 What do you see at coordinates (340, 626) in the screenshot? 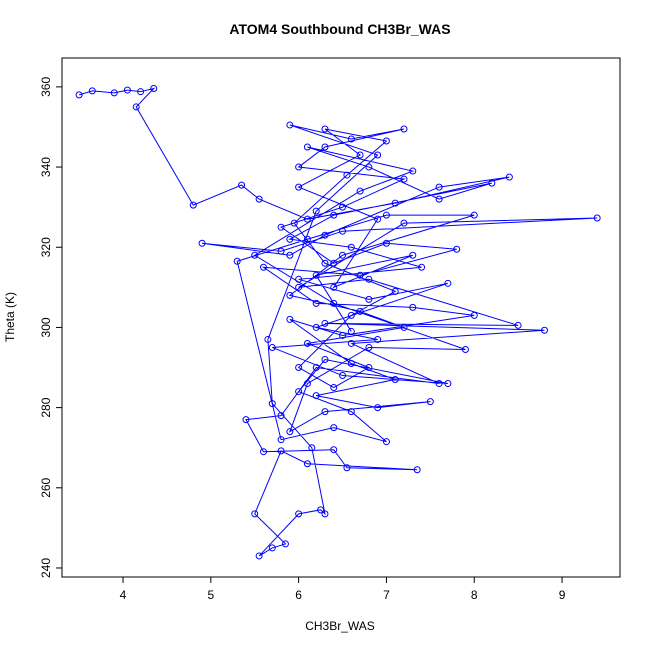
I see `x-axis-label: CH3Br_WAS` at bounding box center [340, 626].